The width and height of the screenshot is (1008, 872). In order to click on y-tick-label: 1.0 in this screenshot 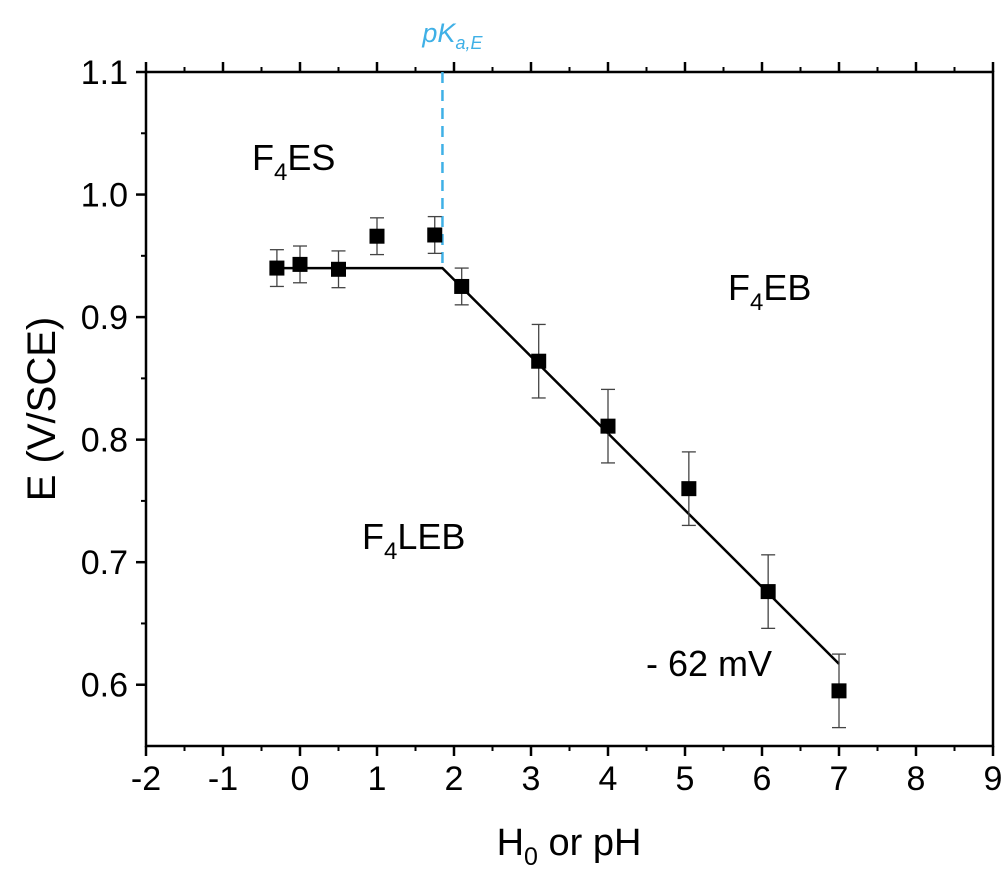, I will do `click(104, 196)`.